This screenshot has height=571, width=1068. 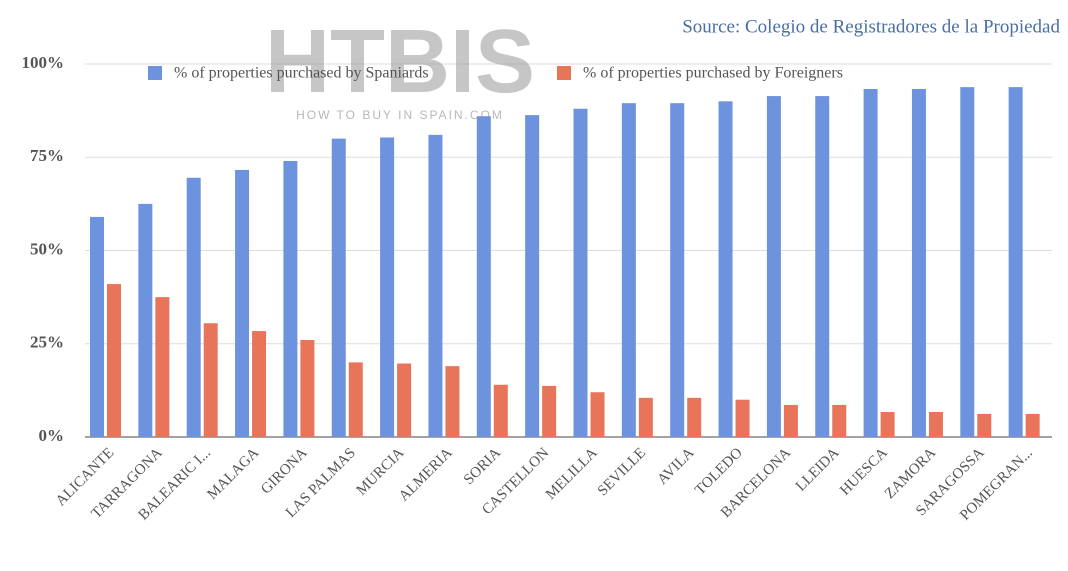 What do you see at coordinates (622, 472) in the screenshot?
I see `x-tick-label: SEVILLE` at bounding box center [622, 472].